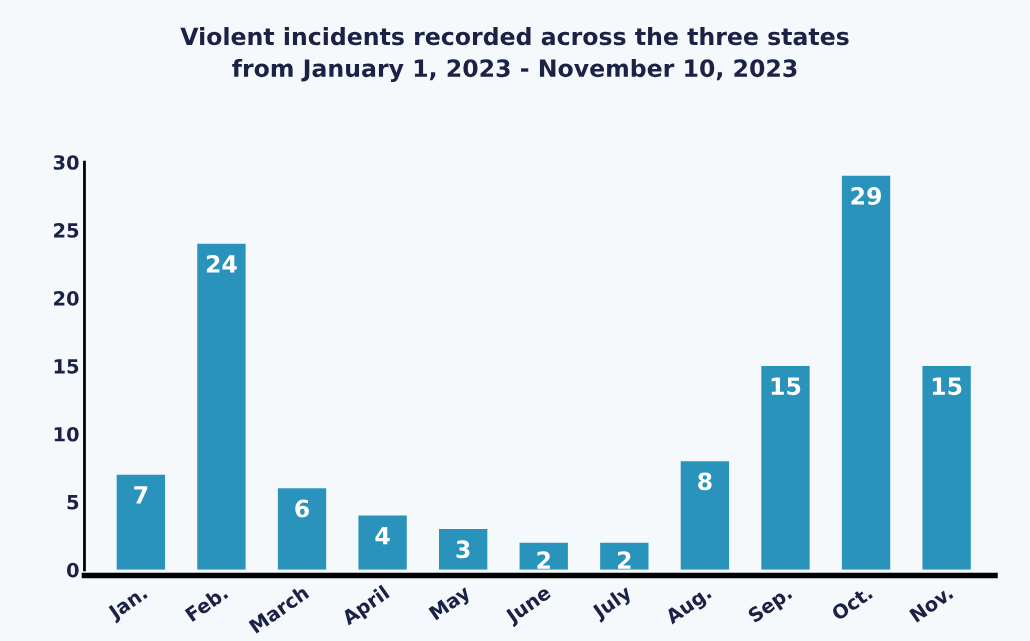 Image resolution: width=1030 pixels, height=641 pixels. I want to click on x-tick-label: May, so click(451, 604).